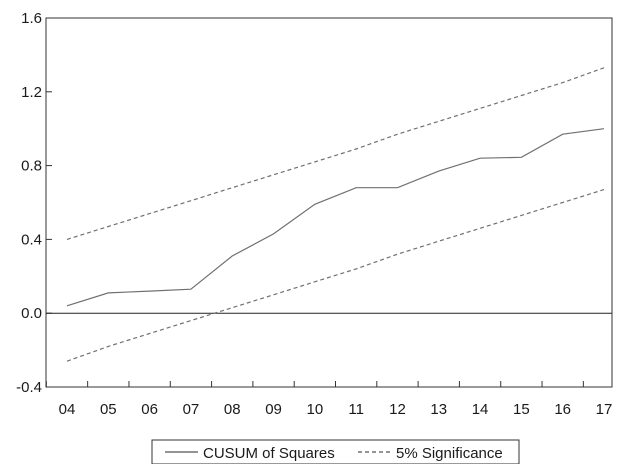 The width and height of the screenshot is (621, 469). Describe the element at coordinates (269, 453) in the screenshot. I see `legend-label-cusum: CUSUM of Squares` at that location.